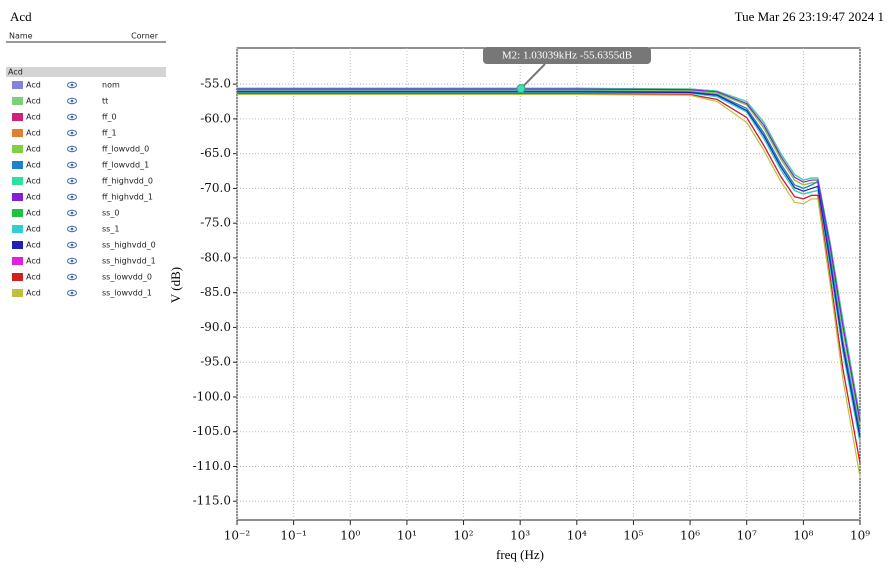 The height and width of the screenshot is (574, 896). What do you see at coordinates (407, 536) in the screenshot?
I see `x-tick-label: 10¹` at bounding box center [407, 536].